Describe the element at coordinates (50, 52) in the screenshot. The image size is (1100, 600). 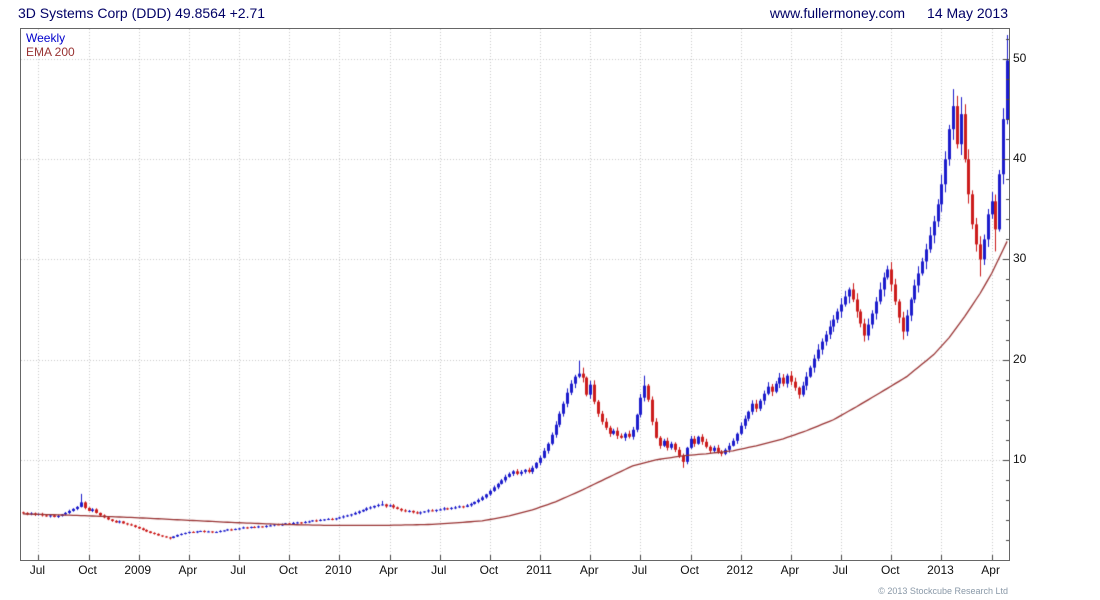
I see `legend-ema-200: EMA 200` at that location.